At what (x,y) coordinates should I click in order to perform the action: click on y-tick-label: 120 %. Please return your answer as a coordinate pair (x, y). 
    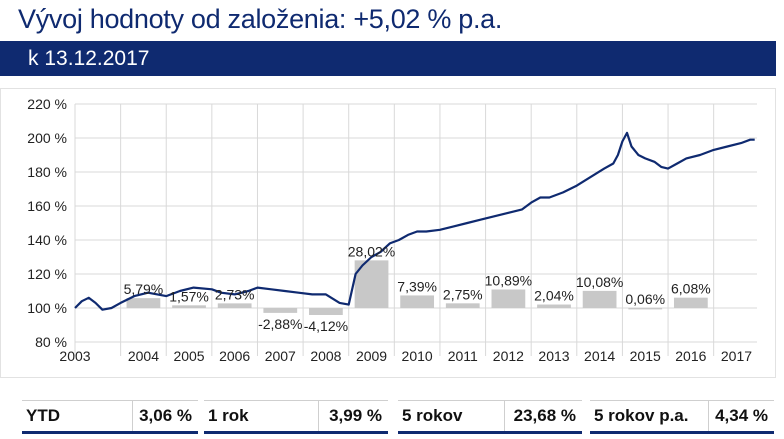
    Looking at the image, I should click on (47, 274).